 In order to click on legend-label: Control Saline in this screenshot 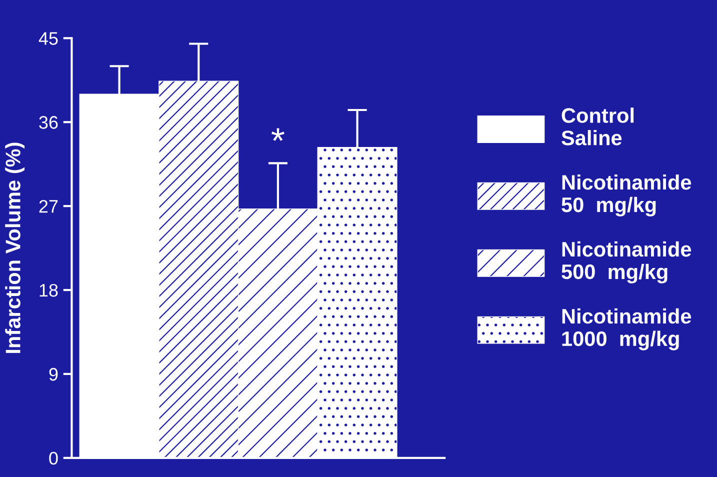, I will do `click(598, 127)`.